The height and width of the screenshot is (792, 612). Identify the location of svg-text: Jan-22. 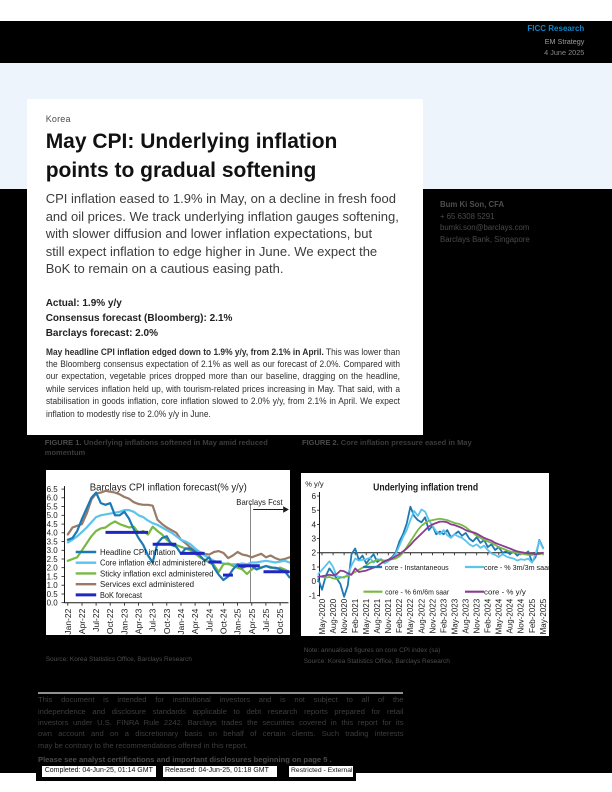
(68, 622).